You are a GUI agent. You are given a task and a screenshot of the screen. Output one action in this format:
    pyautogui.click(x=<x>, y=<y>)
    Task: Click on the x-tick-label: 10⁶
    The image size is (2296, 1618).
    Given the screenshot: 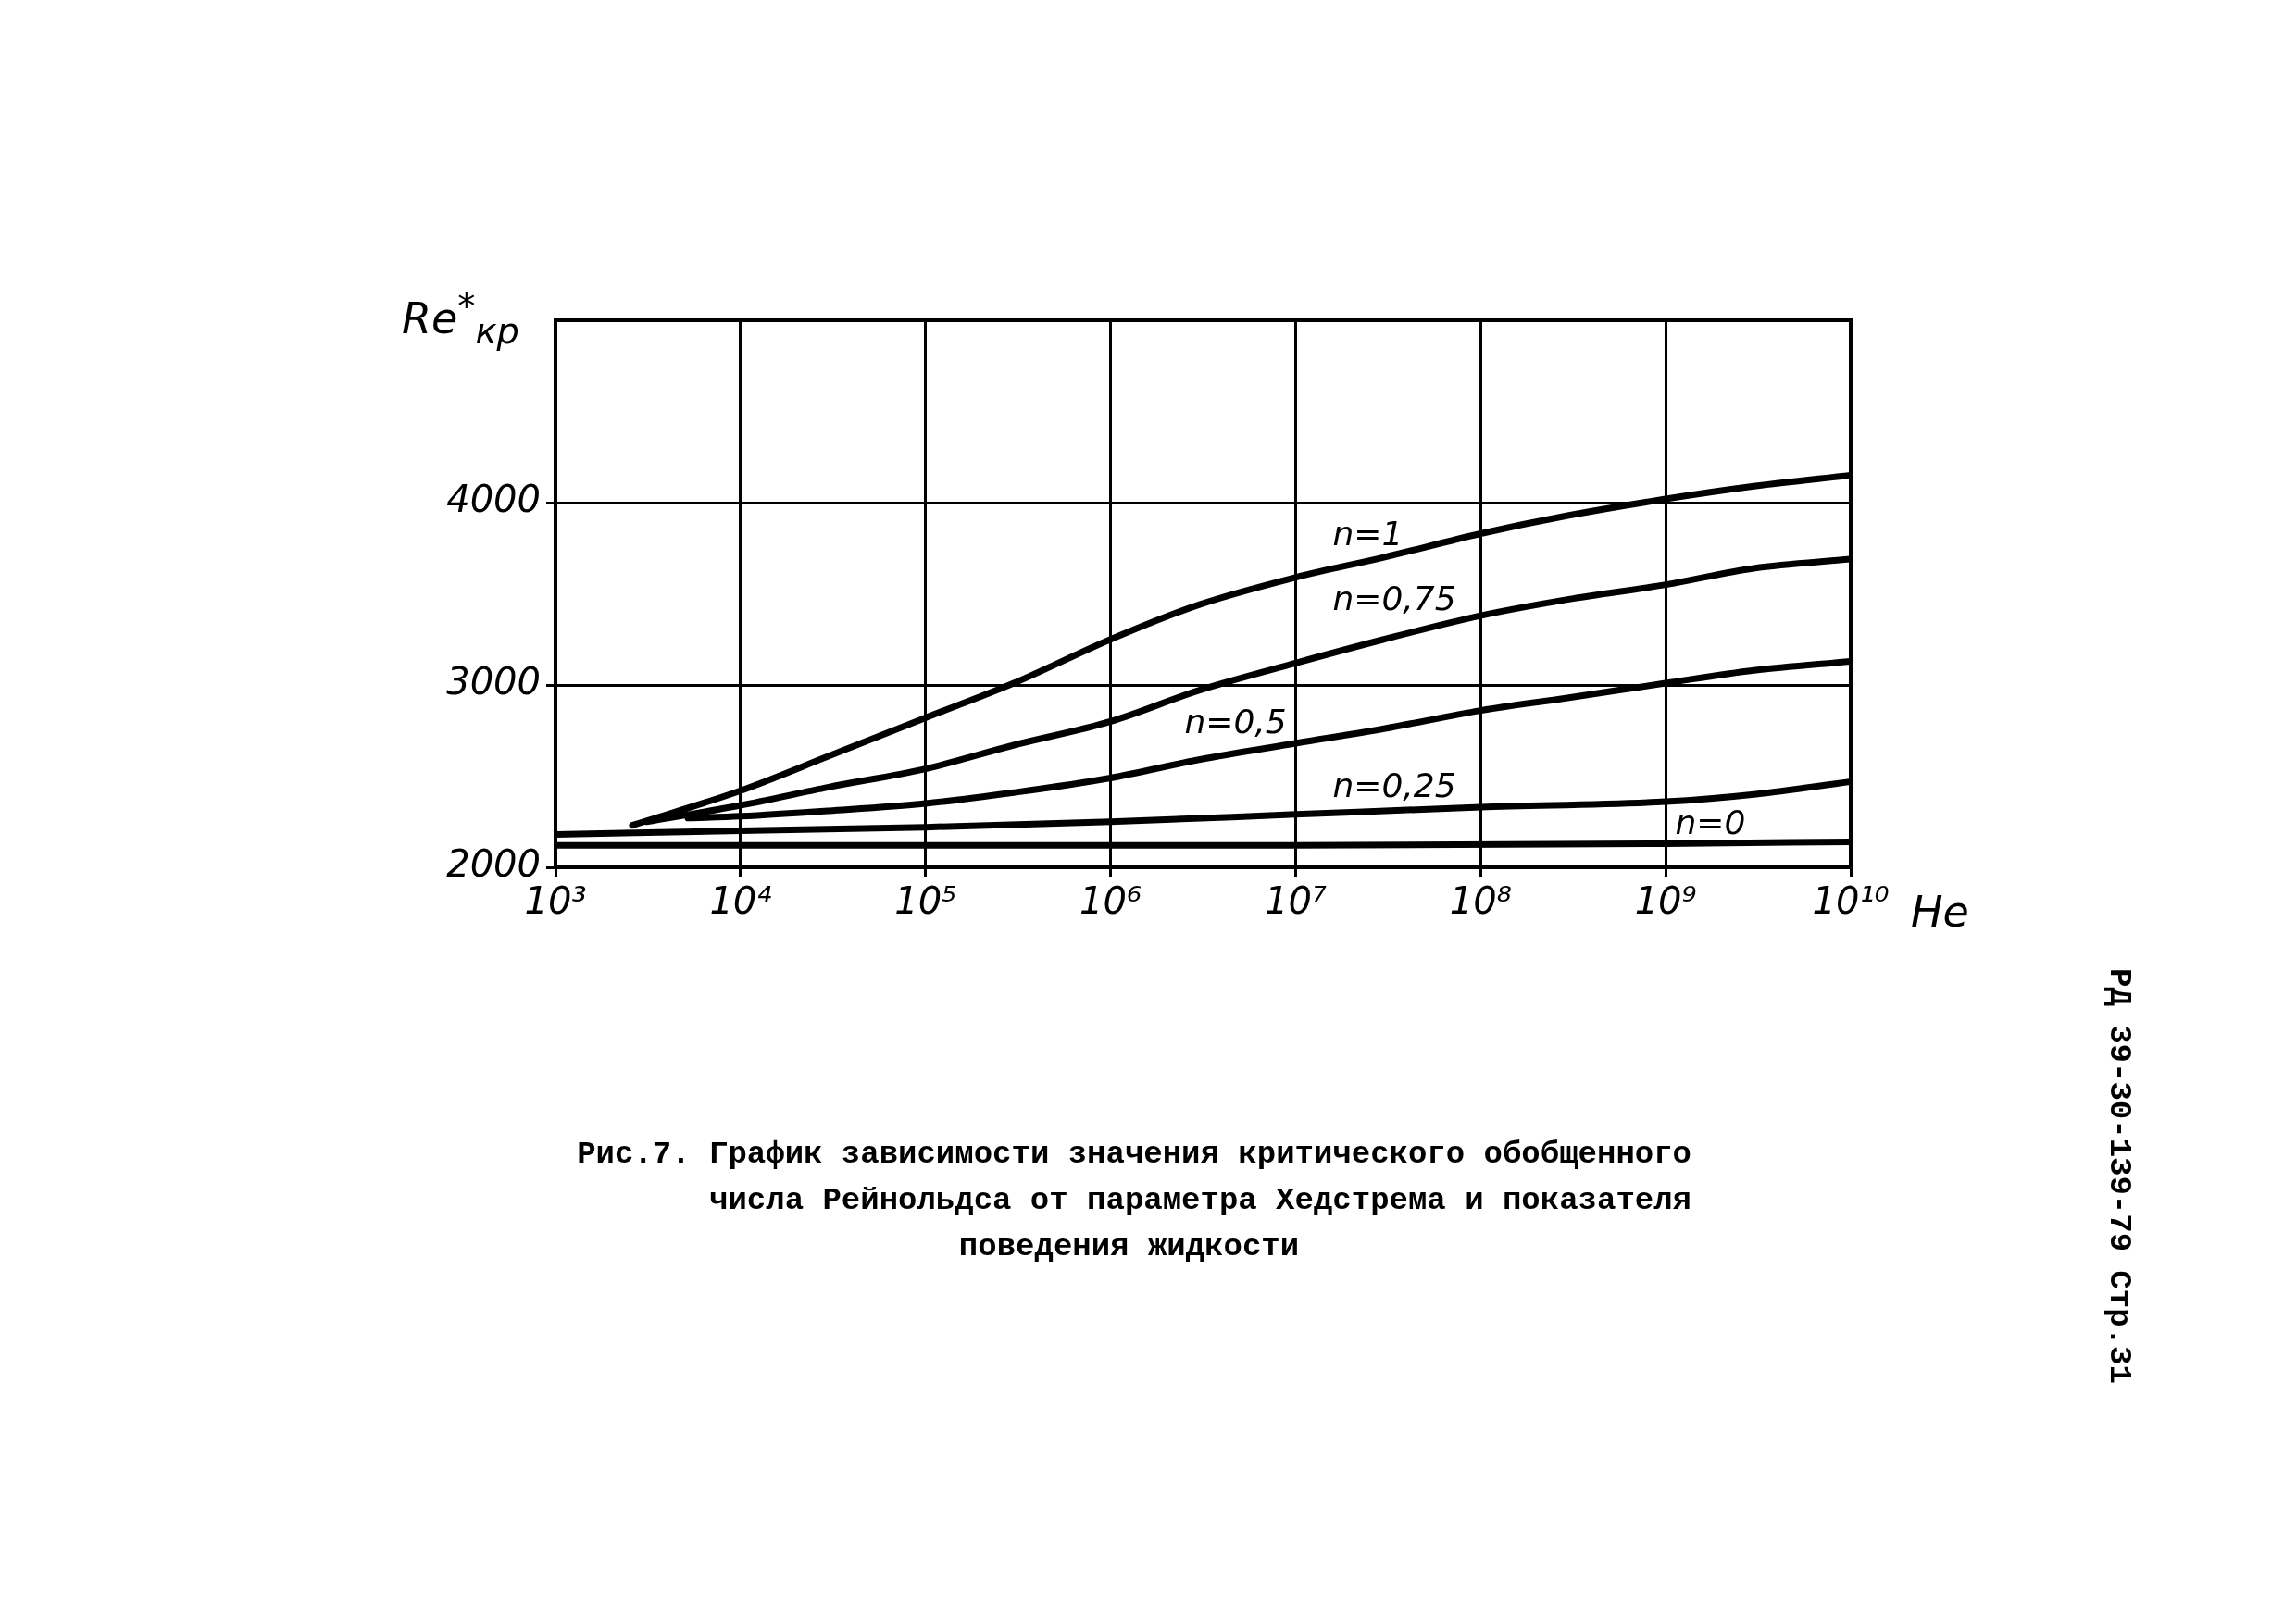 What is the action you would take?
    pyautogui.click(x=1110, y=901)
    